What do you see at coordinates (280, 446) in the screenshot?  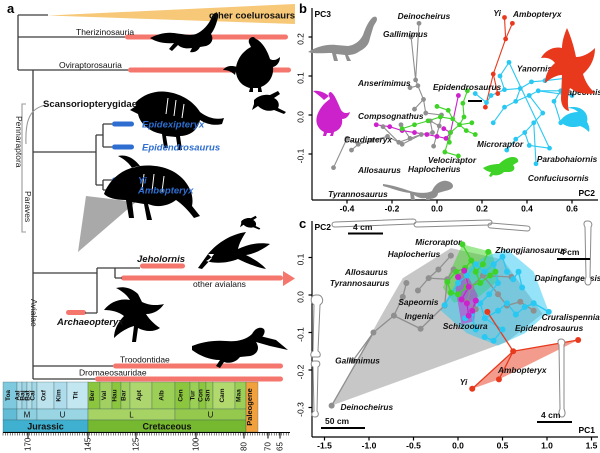 I see `ruler-age-label: 65` at bounding box center [280, 446].